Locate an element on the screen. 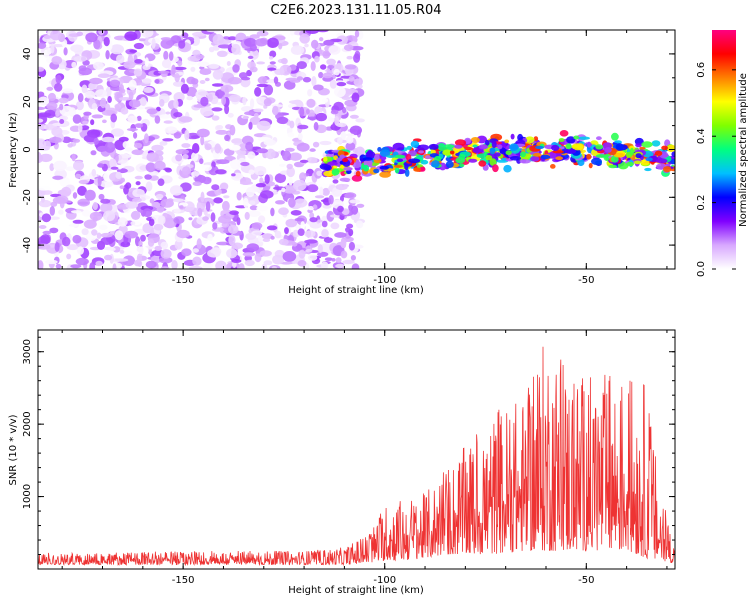 This screenshot has width=750, height=600. colorbar-label: Normalized spectral amplitude is located at coordinates (743, 150).